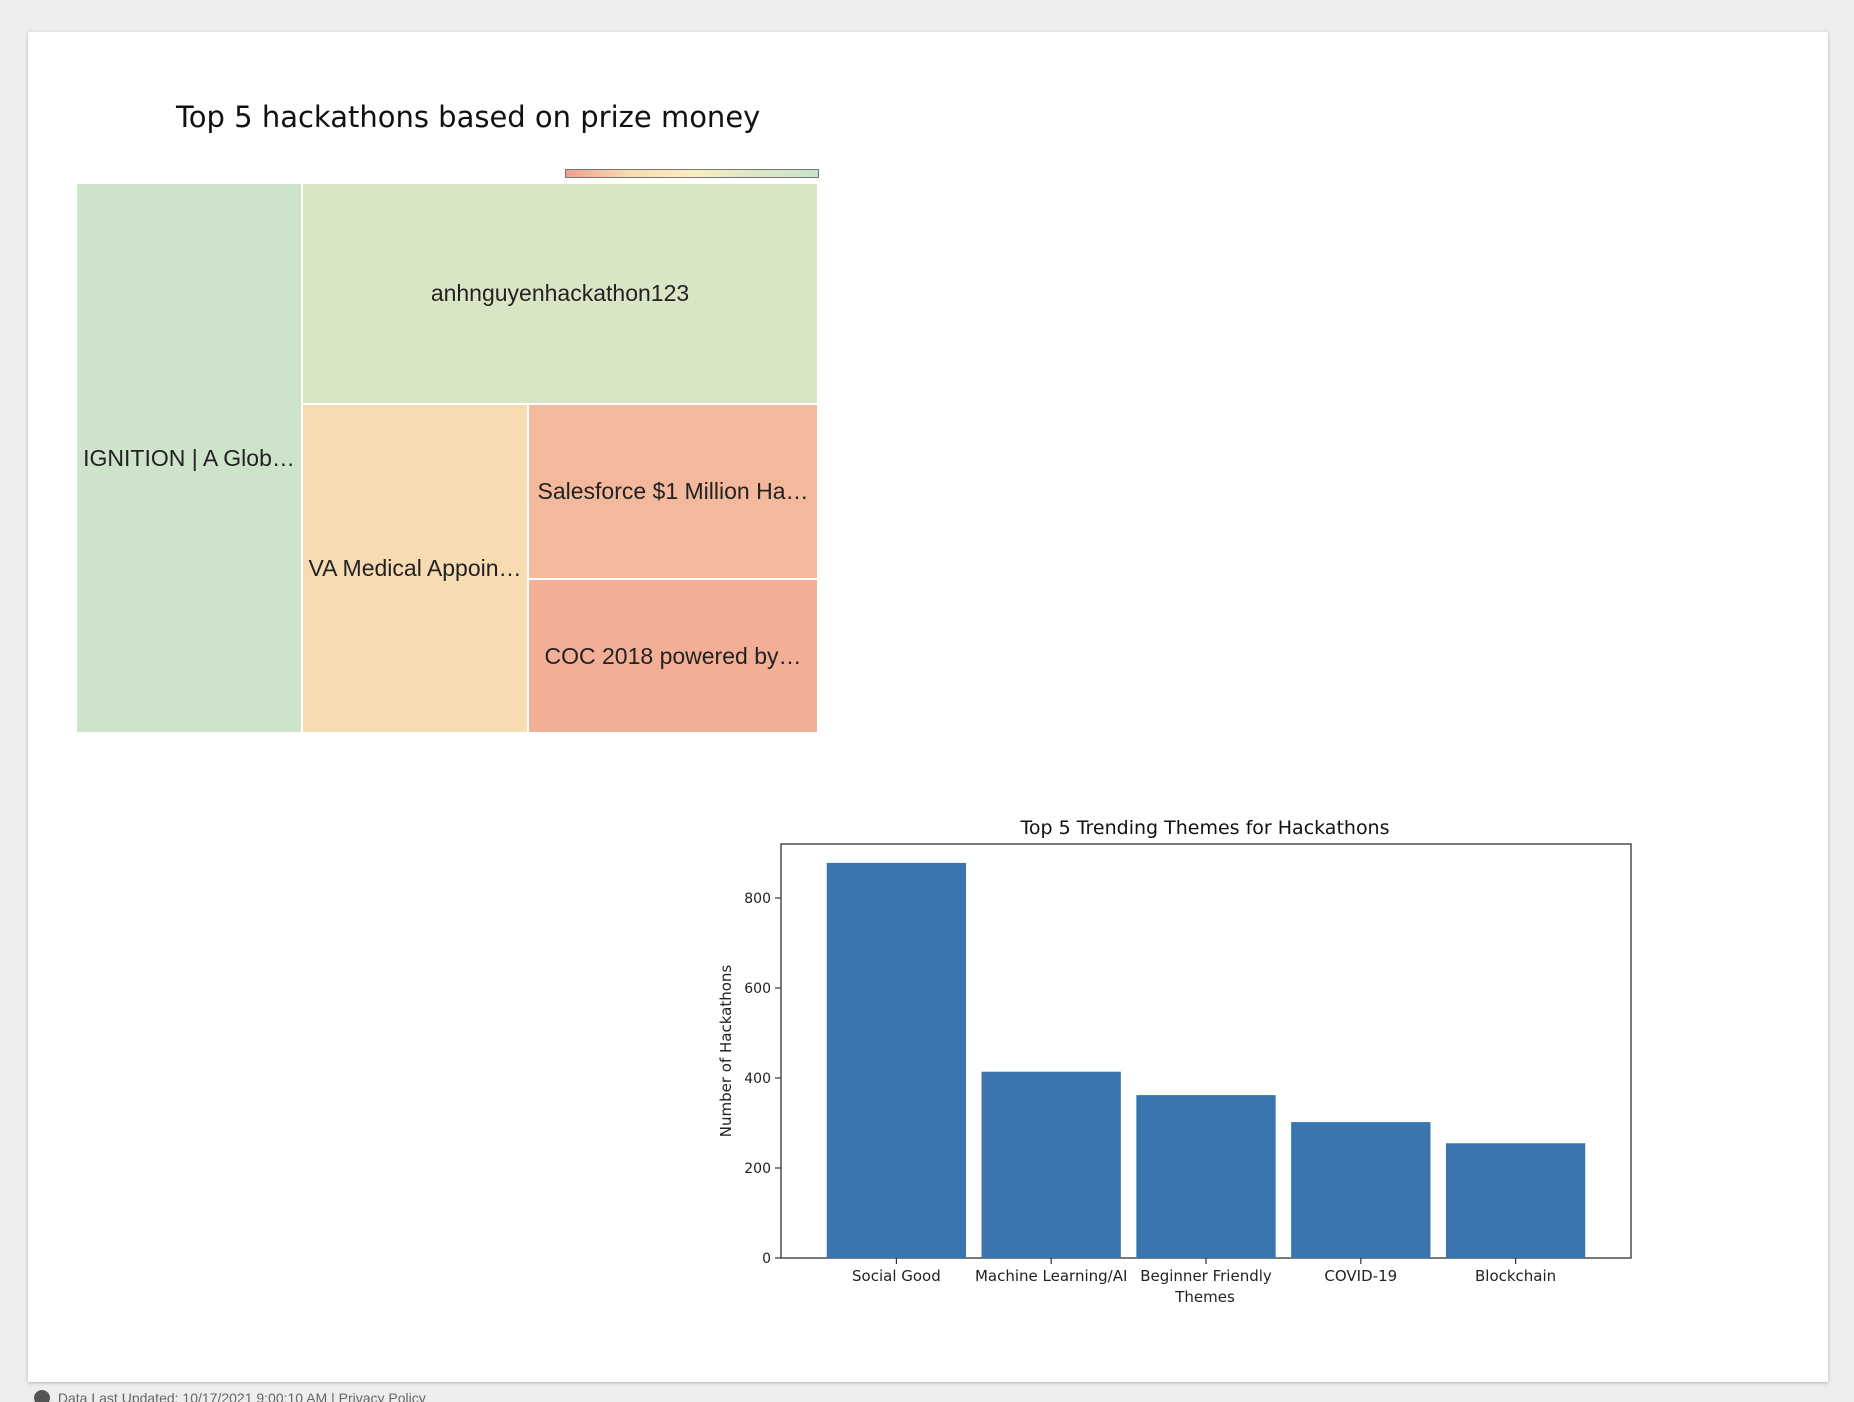 The image size is (1854, 1402). I want to click on treemap-cell-anhnguyen: anhnguyenhackathon123, so click(560, 293).